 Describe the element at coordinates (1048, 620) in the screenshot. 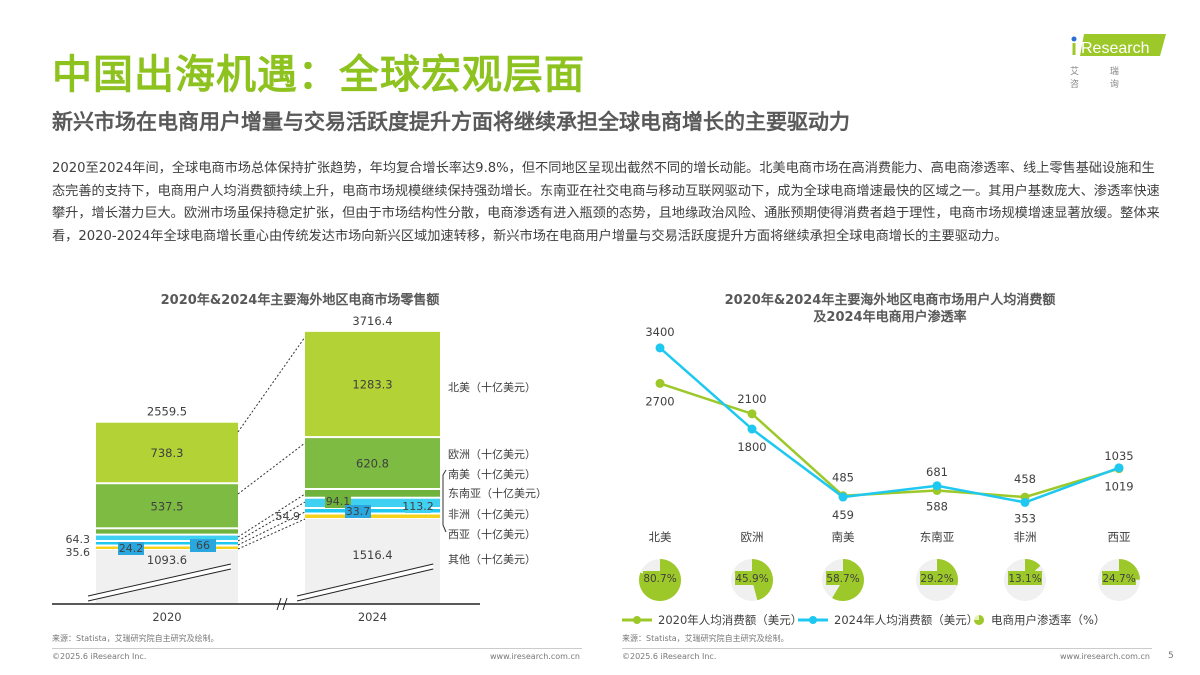

I see `legend-label: 电商用户渗透率（%）` at that location.